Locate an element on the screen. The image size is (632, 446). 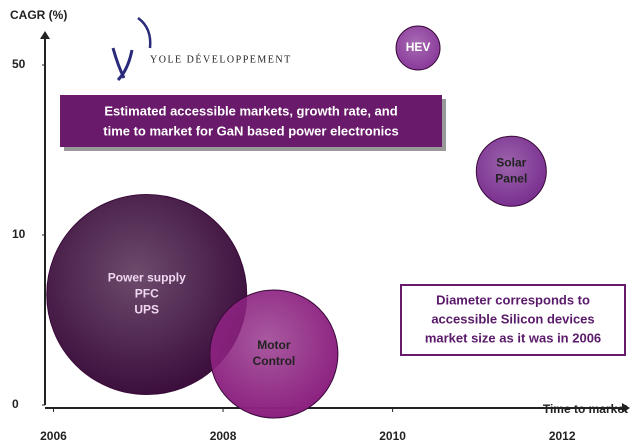
note-line: market size as it was in 2006 is located at coordinates (513, 337).